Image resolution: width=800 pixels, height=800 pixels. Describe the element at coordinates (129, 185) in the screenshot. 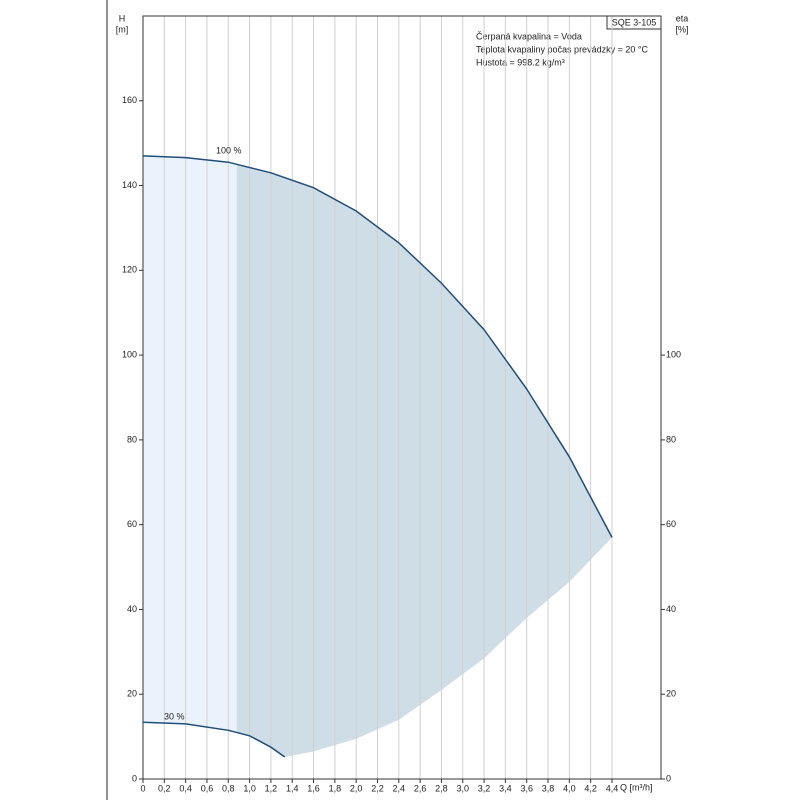

I see `y-tick-label: 140` at that location.